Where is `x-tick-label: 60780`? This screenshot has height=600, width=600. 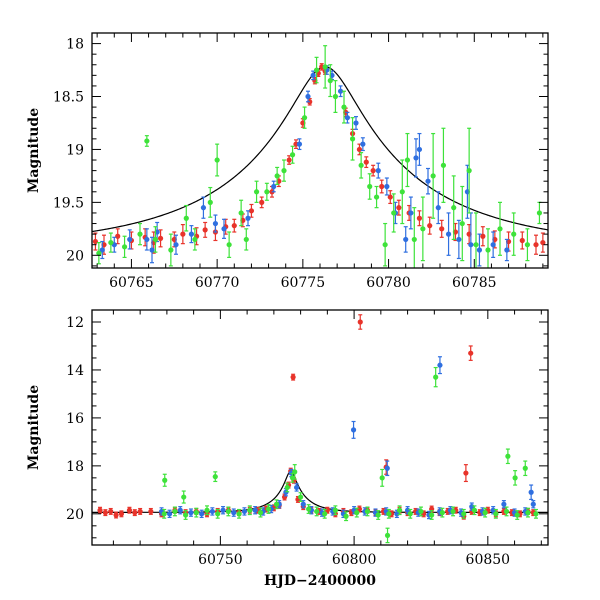 x-tick-label: 60780 is located at coordinates (388, 283).